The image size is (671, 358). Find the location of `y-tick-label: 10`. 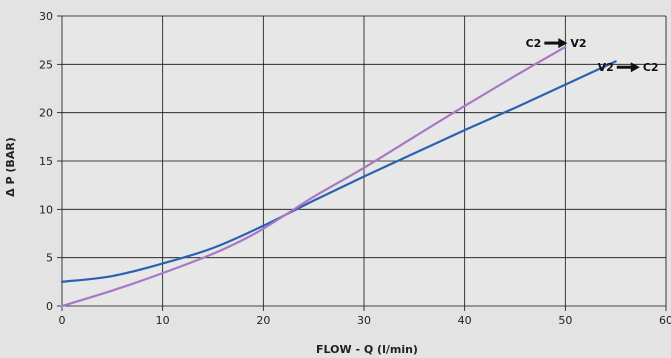

y-tick-label: 10 is located at coordinates (46, 209).